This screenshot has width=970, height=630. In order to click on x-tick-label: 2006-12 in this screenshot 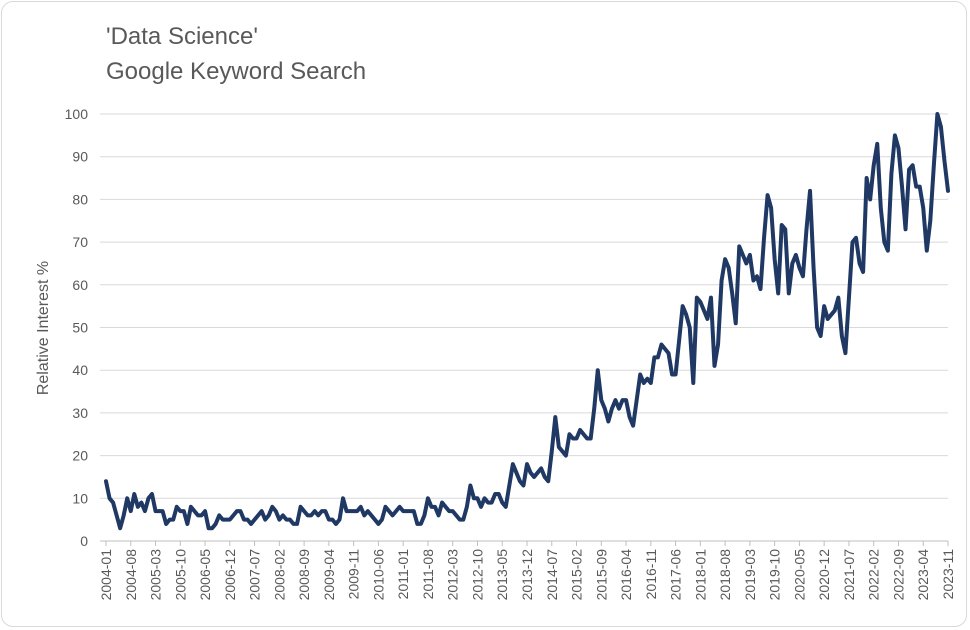, I will do `click(230, 575)`.